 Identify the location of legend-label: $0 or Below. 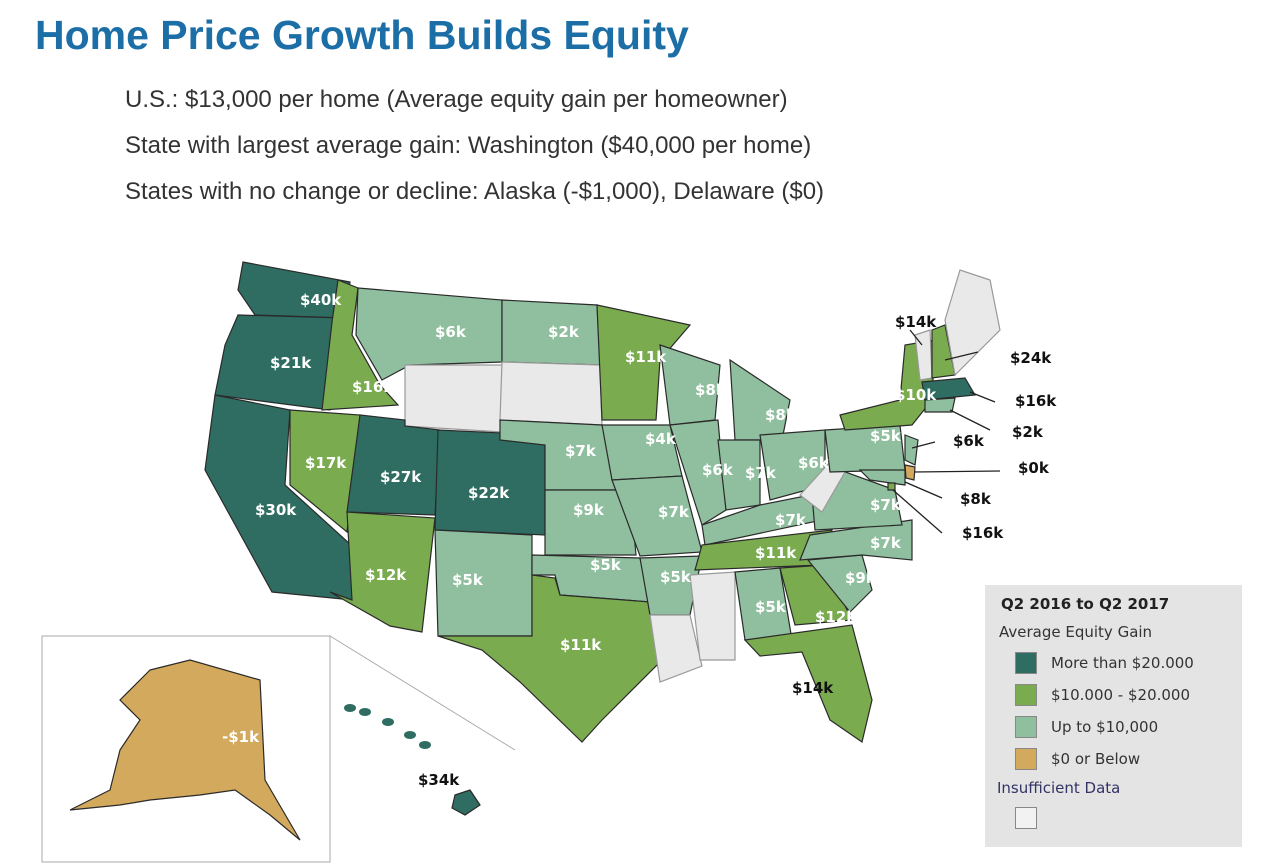
(1096, 759).